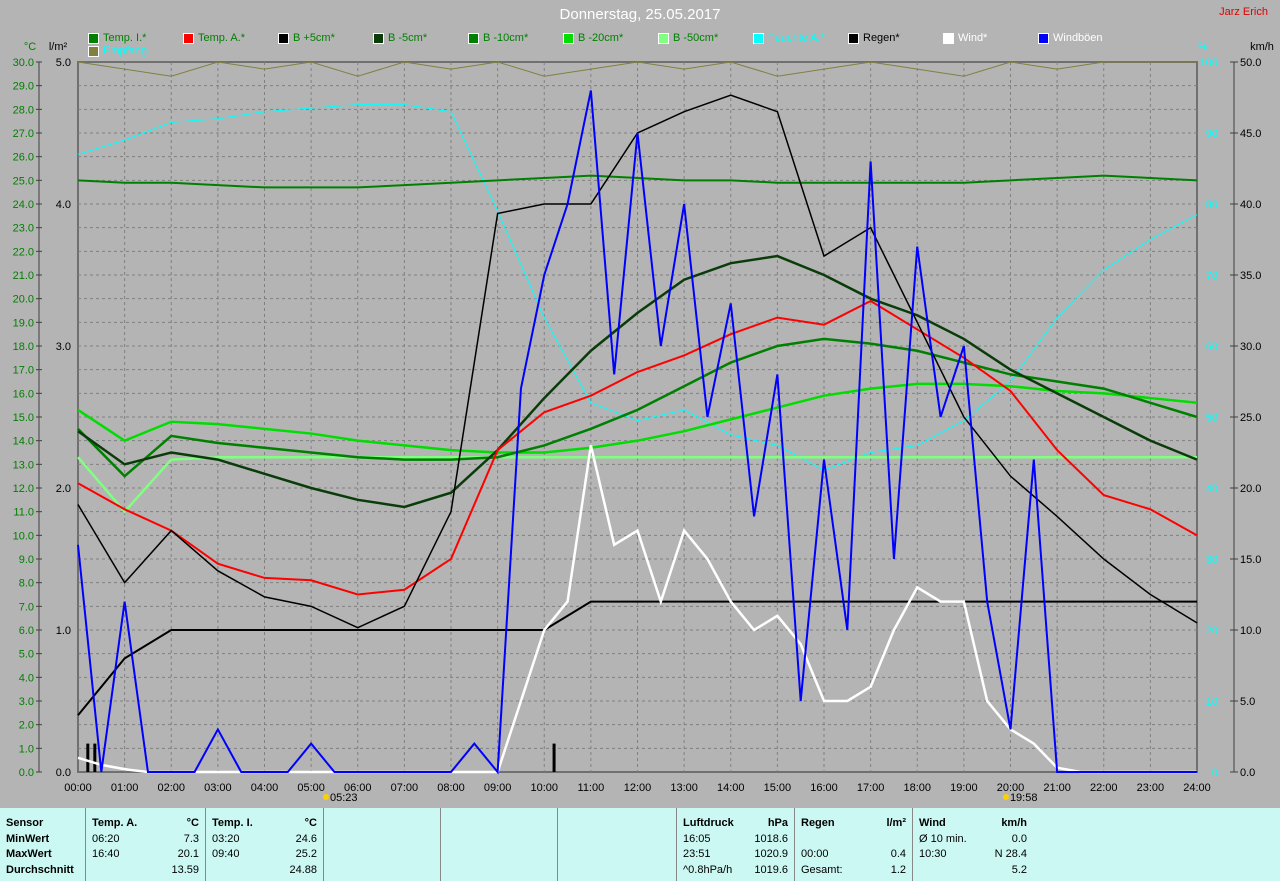 The width and height of the screenshot is (1280, 881). What do you see at coordinates (226, 838) in the screenshot?
I see `cell-time: 03:20` at bounding box center [226, 838].